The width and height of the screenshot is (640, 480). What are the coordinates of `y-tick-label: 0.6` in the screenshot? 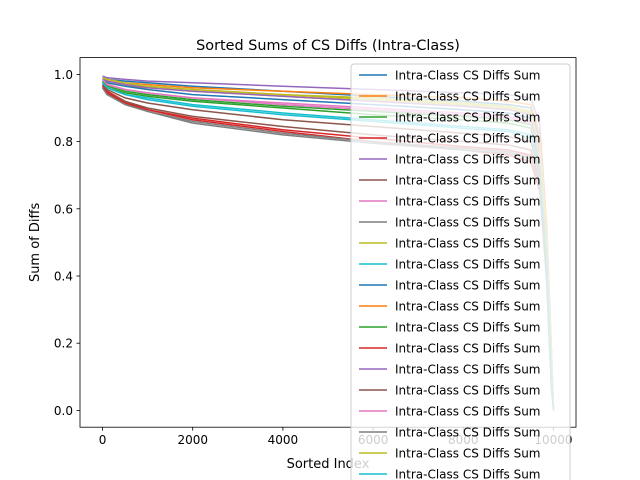 It's located at (63, 209).